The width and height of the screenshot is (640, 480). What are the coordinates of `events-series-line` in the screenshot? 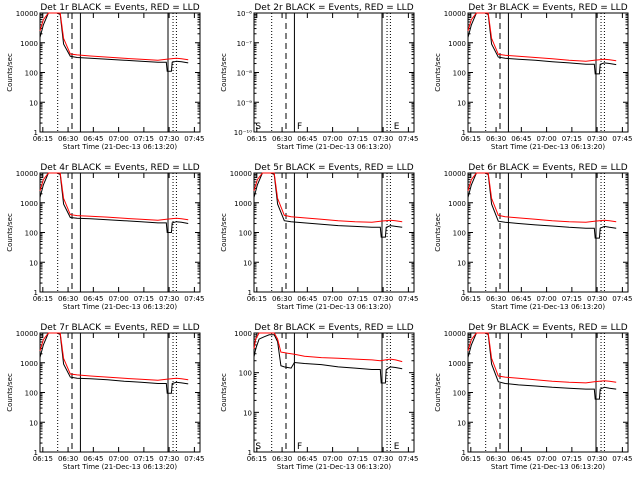 It's located at (542, 43).